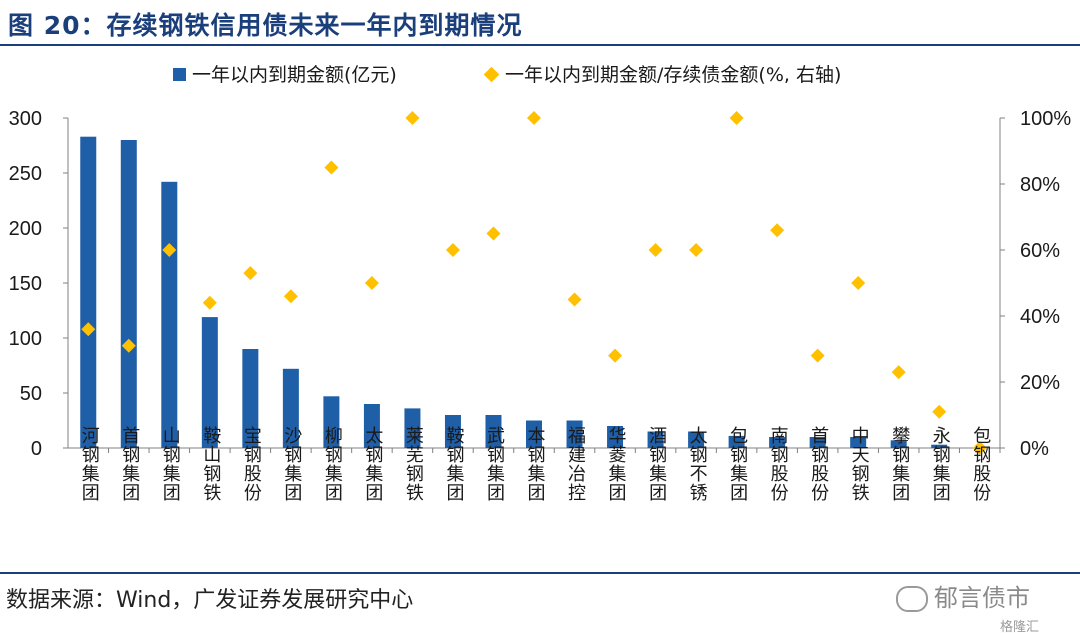 The height and width of the screenshot is (640, 1080). What do you see at coordinates (1045, 119) in the screenshot?
I see `right-tick-label: 100%` at bounding box center [1045, 119].